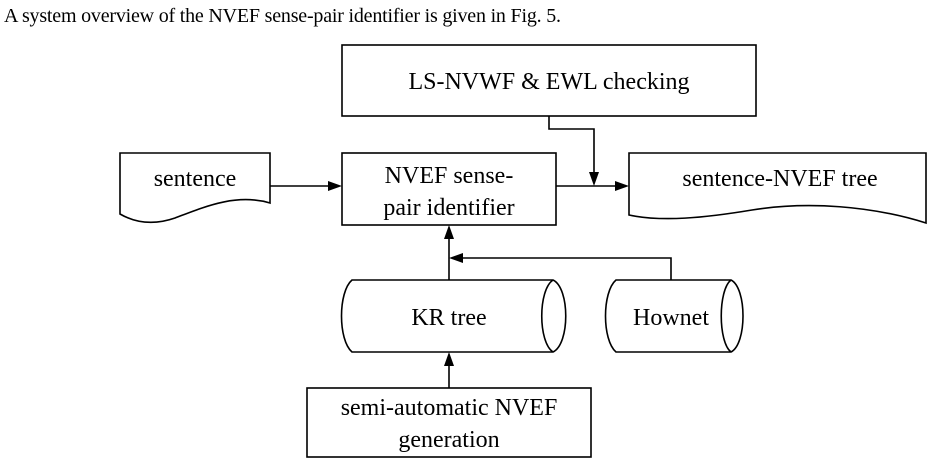  What do you see at coordinates (449, 408) in the screenshot?
I see `generation-node-label-line1: semi-automatic NVEF` at bounding box center [449, 408].